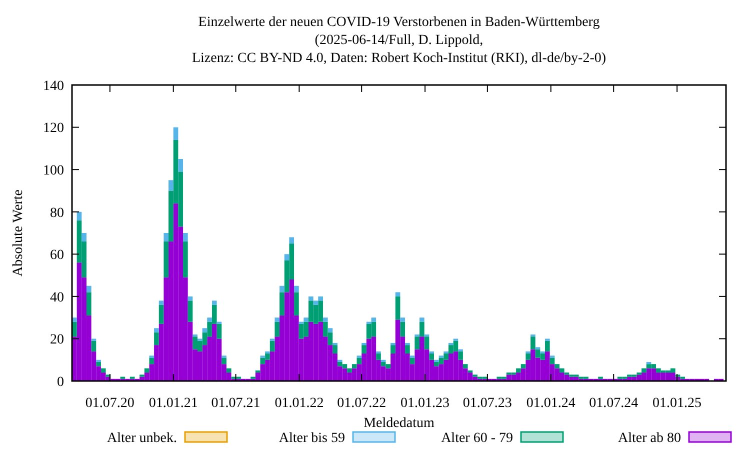 Image resolution: width=750 pixels, height=450 pixels. What do you see at coordinates (677, 403) in the screenshot?
I see `x-tick-label: 01.01.25` at bounding box center [677, 403].